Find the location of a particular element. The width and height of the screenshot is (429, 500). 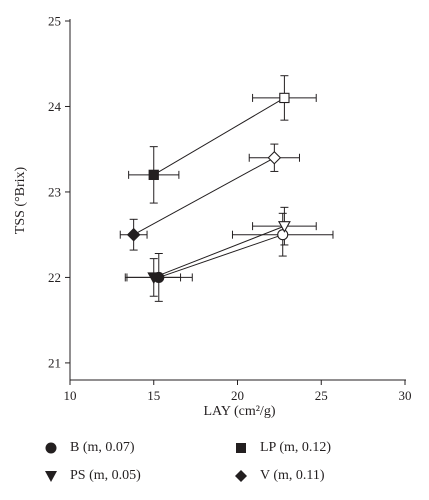

square-marker-icon is located at coordinates (241, 448).